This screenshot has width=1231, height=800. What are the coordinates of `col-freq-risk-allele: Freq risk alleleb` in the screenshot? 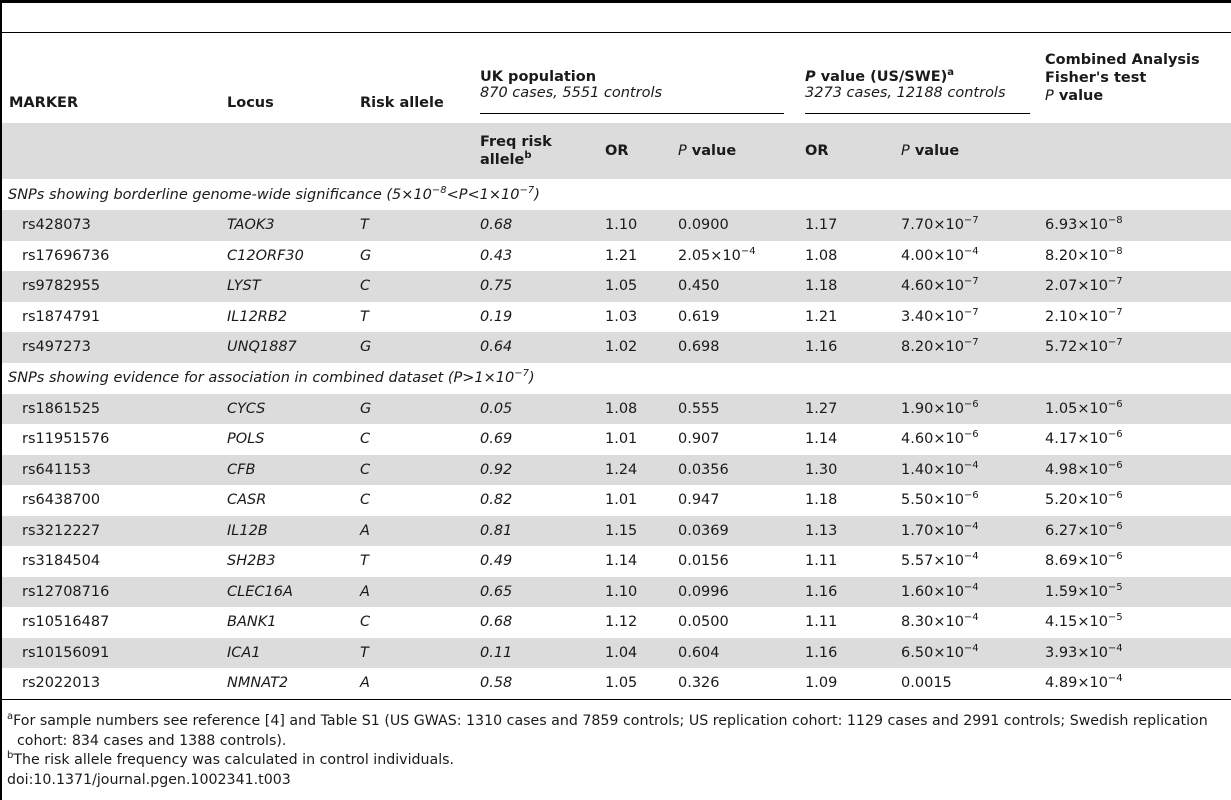 It's located at (535, 151).